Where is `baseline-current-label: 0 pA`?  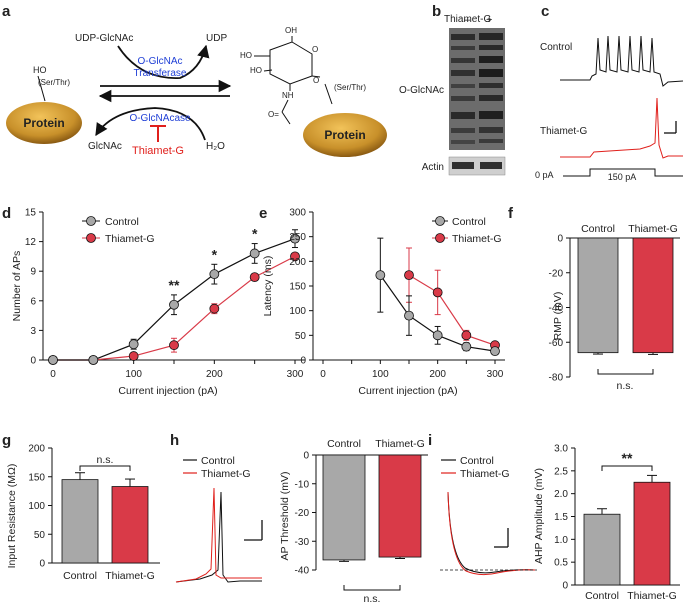
baseline-current-label: 0 pA is located at coordinates (544, 175).